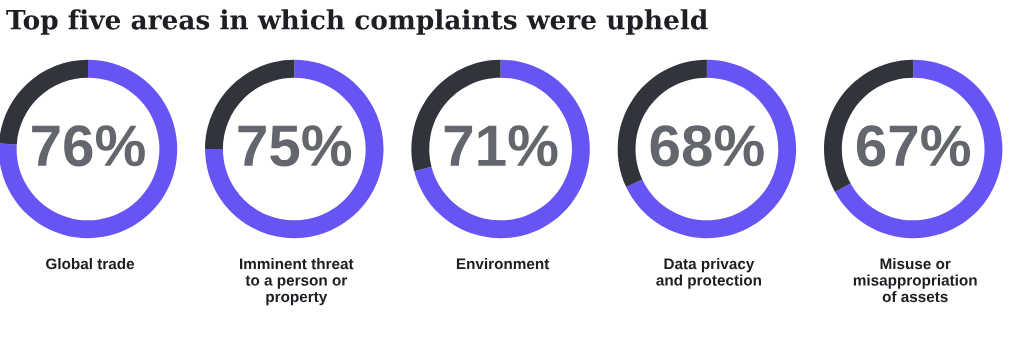 Image resolution: width=1022 pixels, height=348 pixels. I want to click on text: Top five areas in which complaints were upheld, so click(357, 22).